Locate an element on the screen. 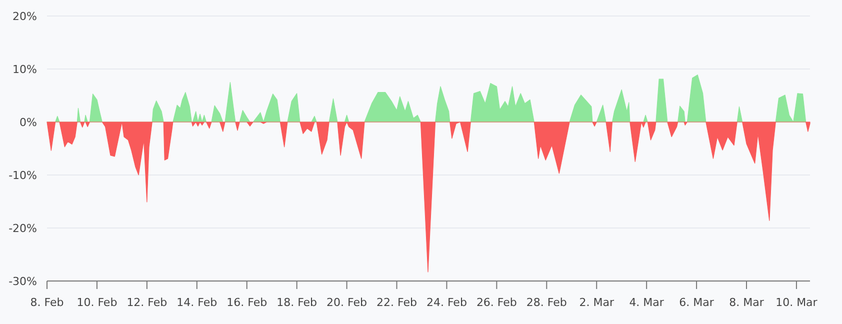  y-tick-label: 10% is located at coordinates (24, 69).